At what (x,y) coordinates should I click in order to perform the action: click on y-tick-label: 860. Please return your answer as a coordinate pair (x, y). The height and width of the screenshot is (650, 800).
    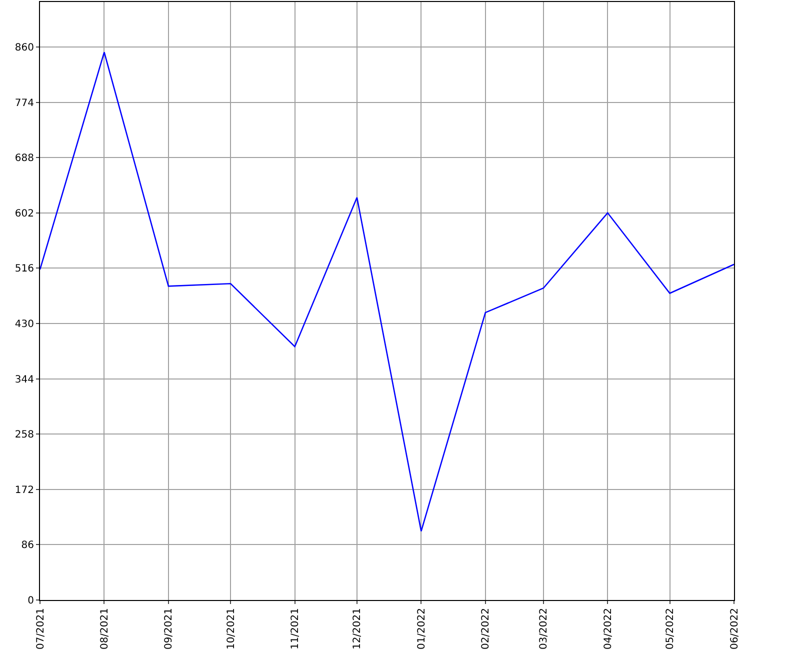
    Looking at the image, I should click on (24, 48).